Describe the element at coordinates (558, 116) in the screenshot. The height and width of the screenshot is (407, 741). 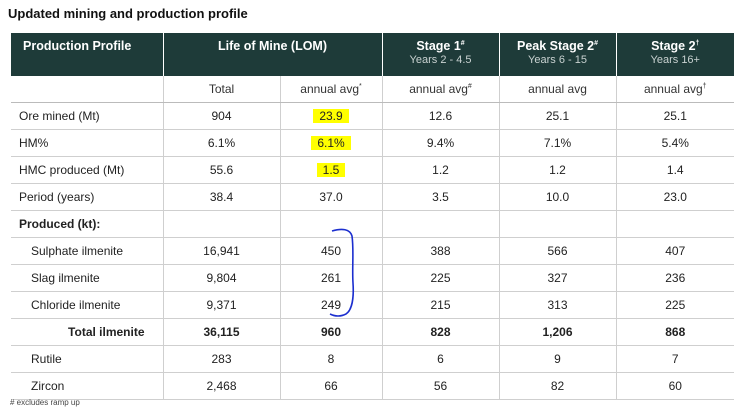
I see `cell-peak: 25.1` at that location.